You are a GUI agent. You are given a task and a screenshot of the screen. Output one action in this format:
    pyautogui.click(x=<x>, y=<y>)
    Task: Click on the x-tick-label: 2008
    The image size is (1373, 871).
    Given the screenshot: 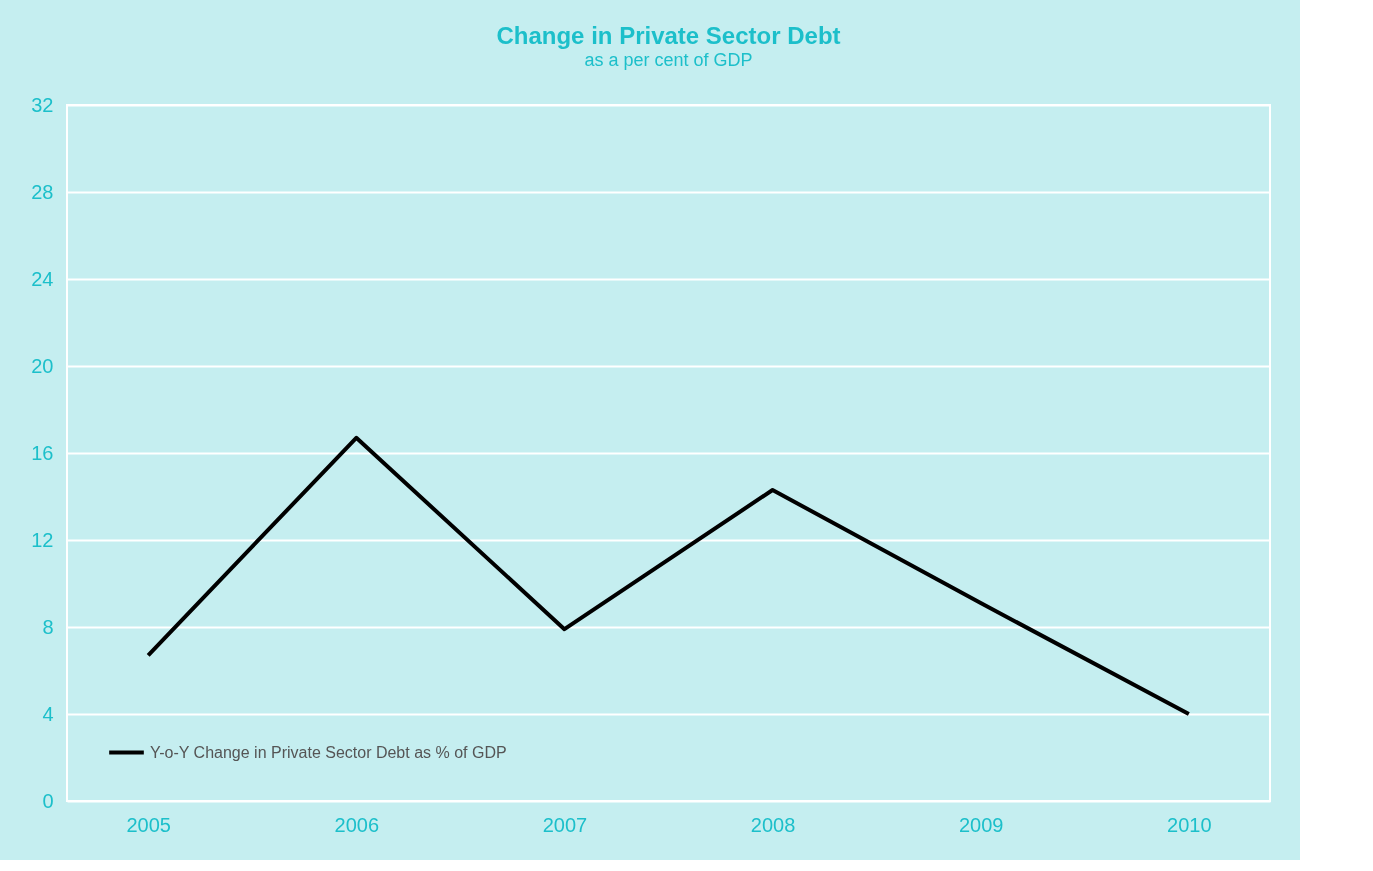 What is the action you would take?
    pyautogui.click(x=773, y=824)
    